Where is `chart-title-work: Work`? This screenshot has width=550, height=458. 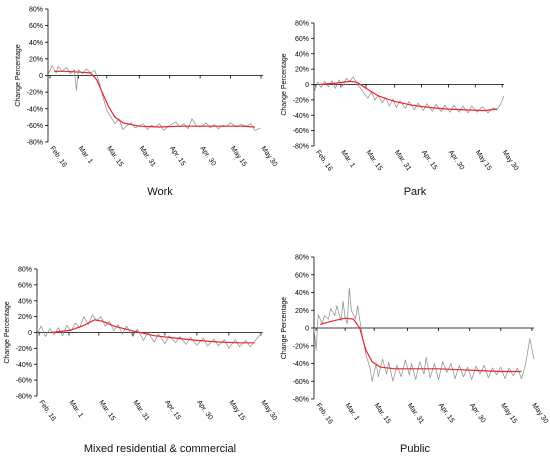
chart-title-work: Work is located at coordinates (160, 192).